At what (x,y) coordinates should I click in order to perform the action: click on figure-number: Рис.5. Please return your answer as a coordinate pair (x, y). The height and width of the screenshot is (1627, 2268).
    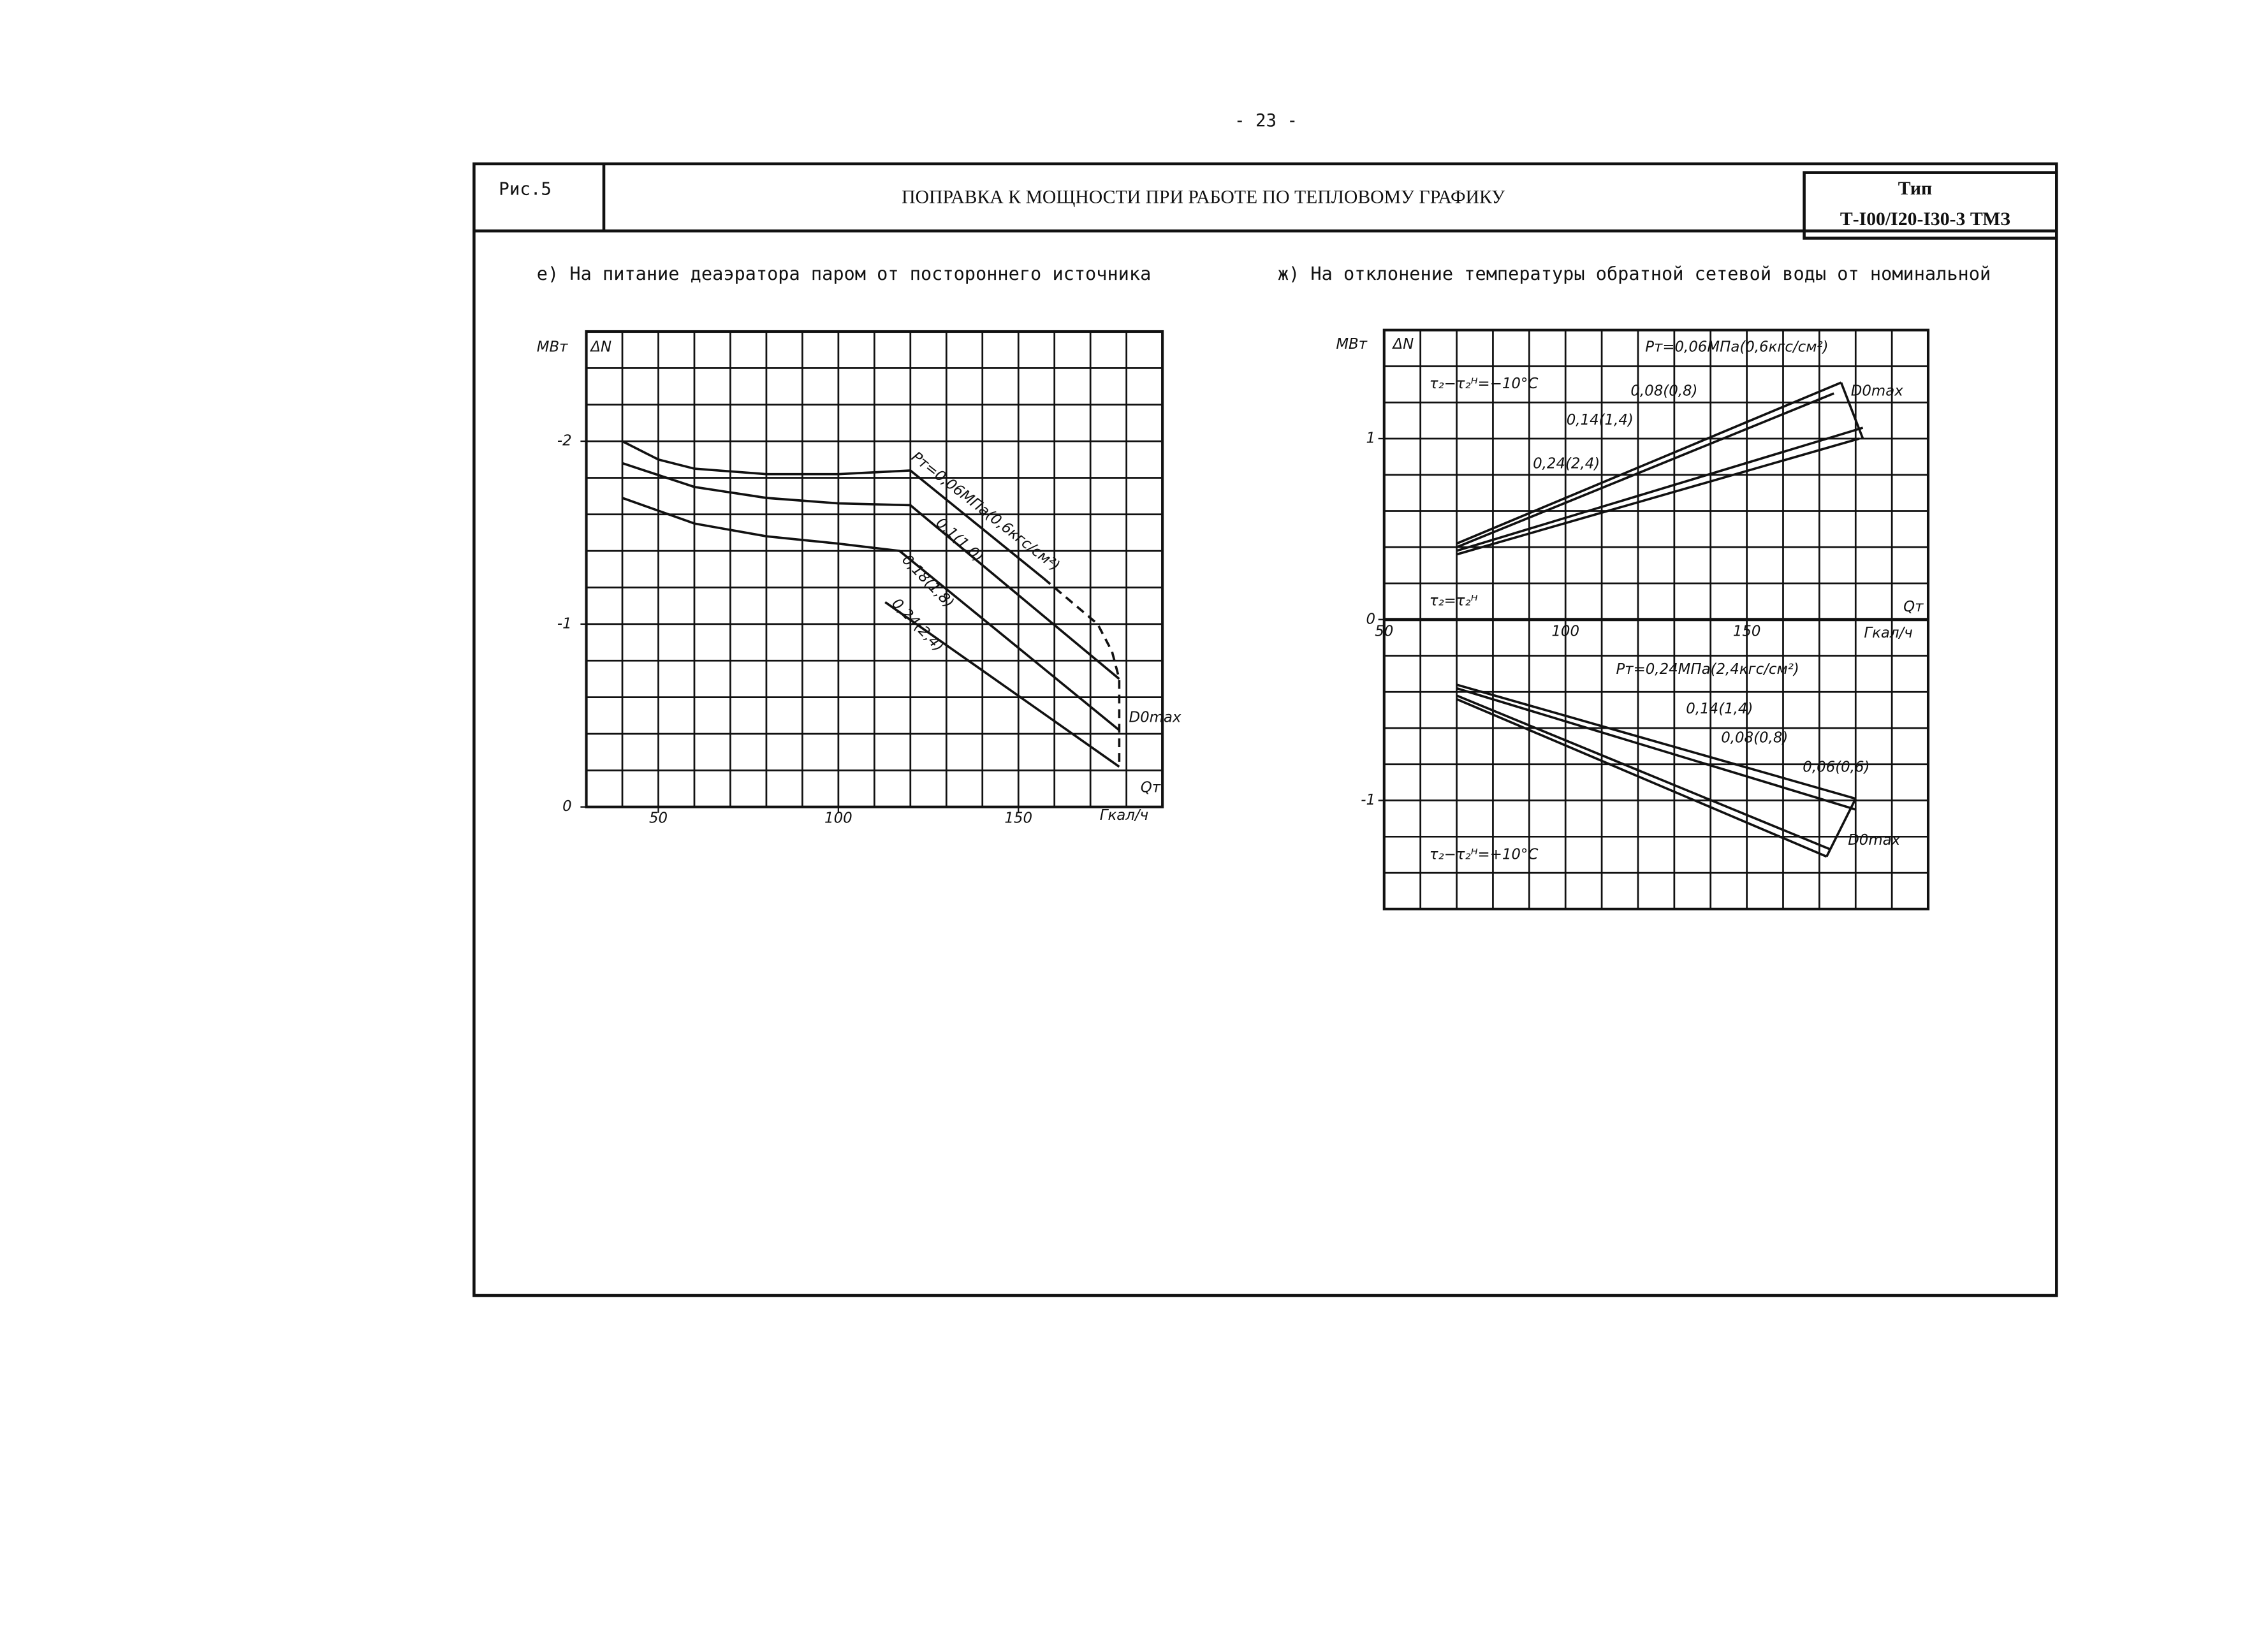
    Looking at the image, I should click on (525, 190).